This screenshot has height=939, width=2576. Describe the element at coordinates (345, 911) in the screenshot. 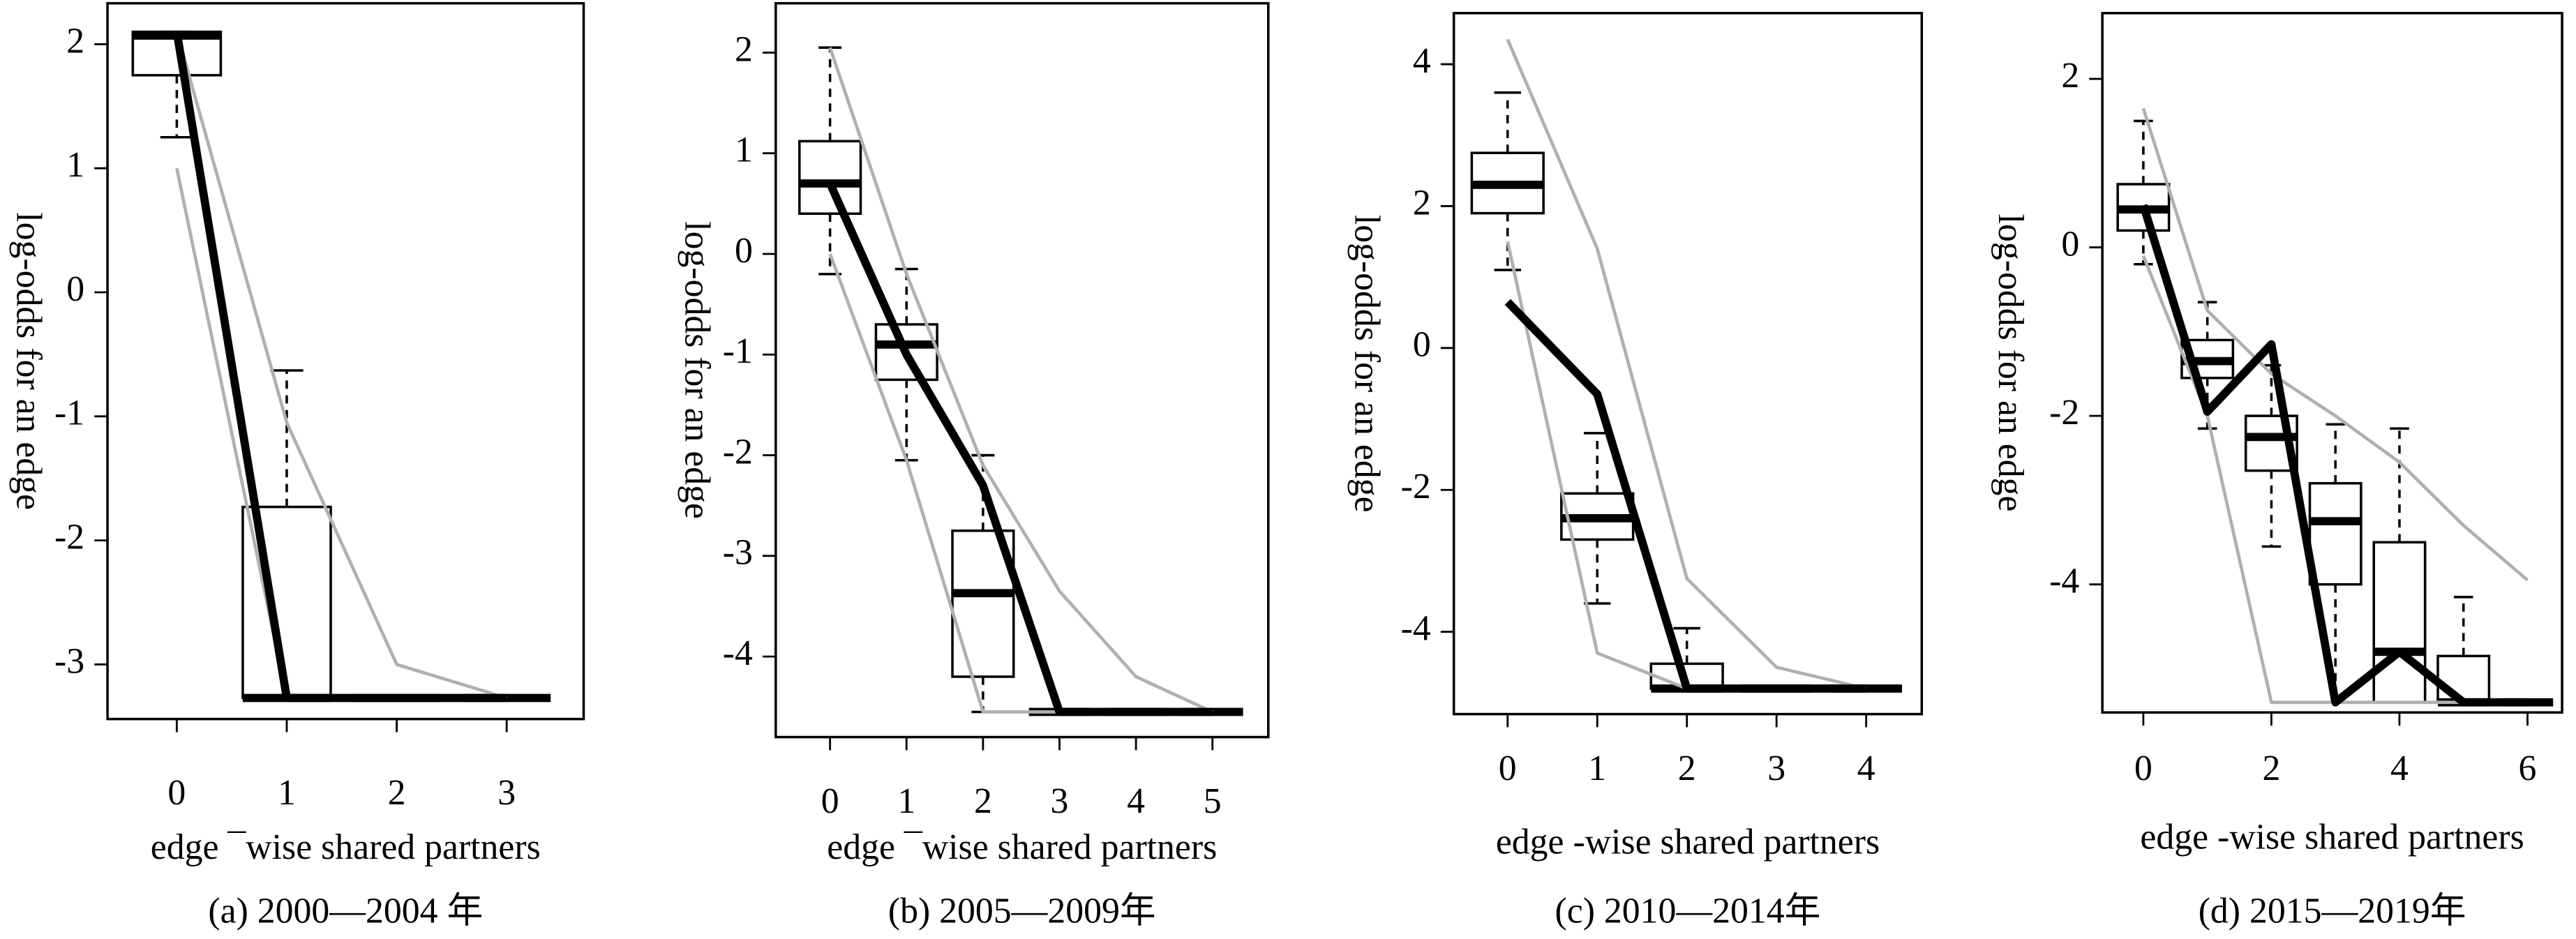

I see `panel-caption: (a) 2000—2004 年` at that location.